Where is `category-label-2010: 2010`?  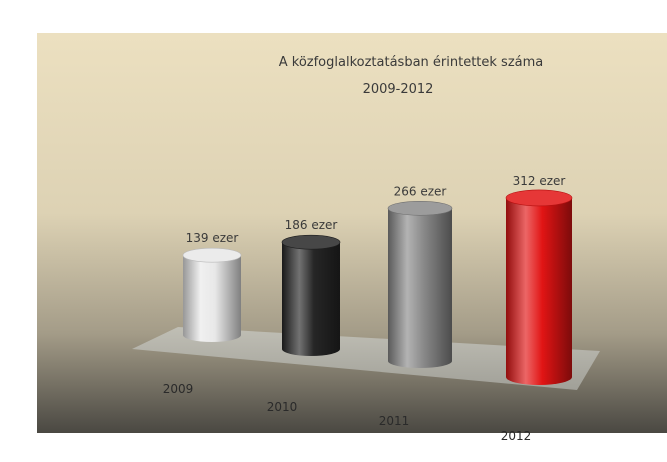
category-label-2010: 2010 is located at coordinates (282, 407).